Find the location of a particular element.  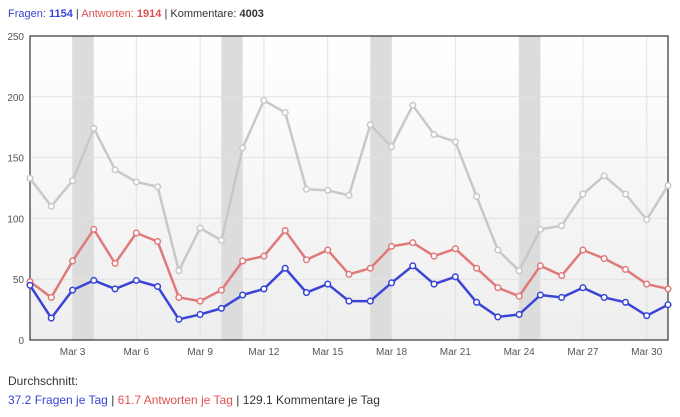

y-tick-label: 250 is located at coordinates (15, 37).